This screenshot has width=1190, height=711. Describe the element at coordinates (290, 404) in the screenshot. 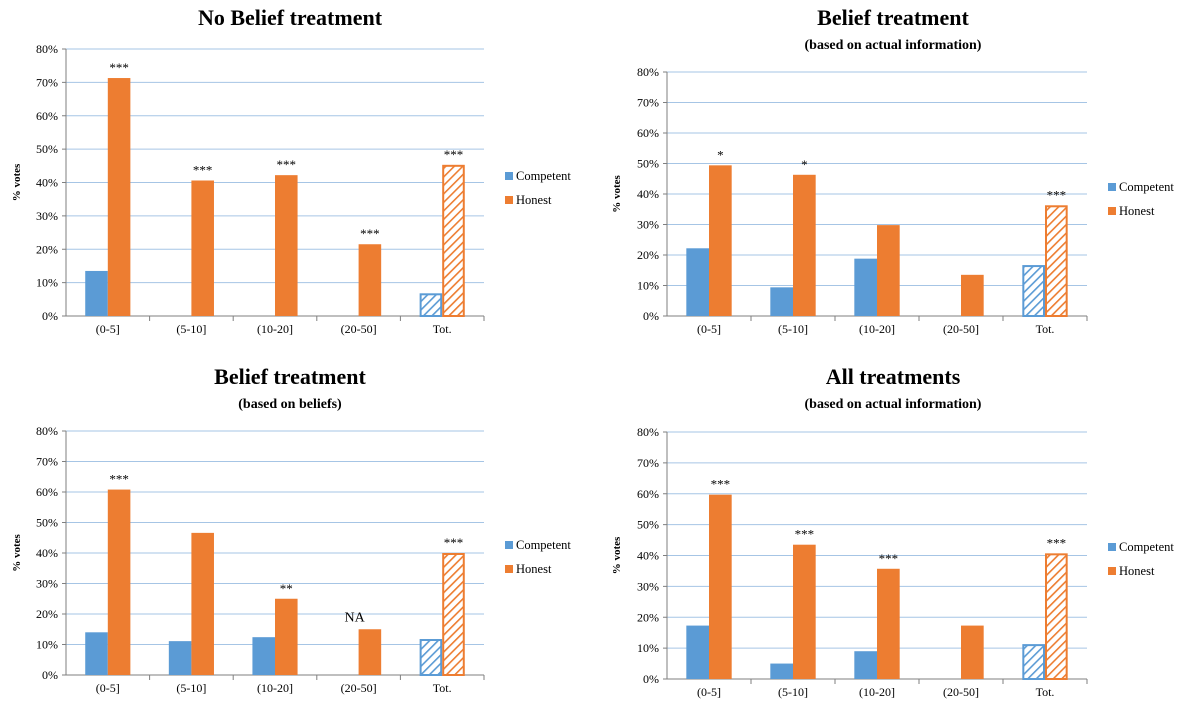

I see `chart-subtitle: (based on beliefs)` at that location.